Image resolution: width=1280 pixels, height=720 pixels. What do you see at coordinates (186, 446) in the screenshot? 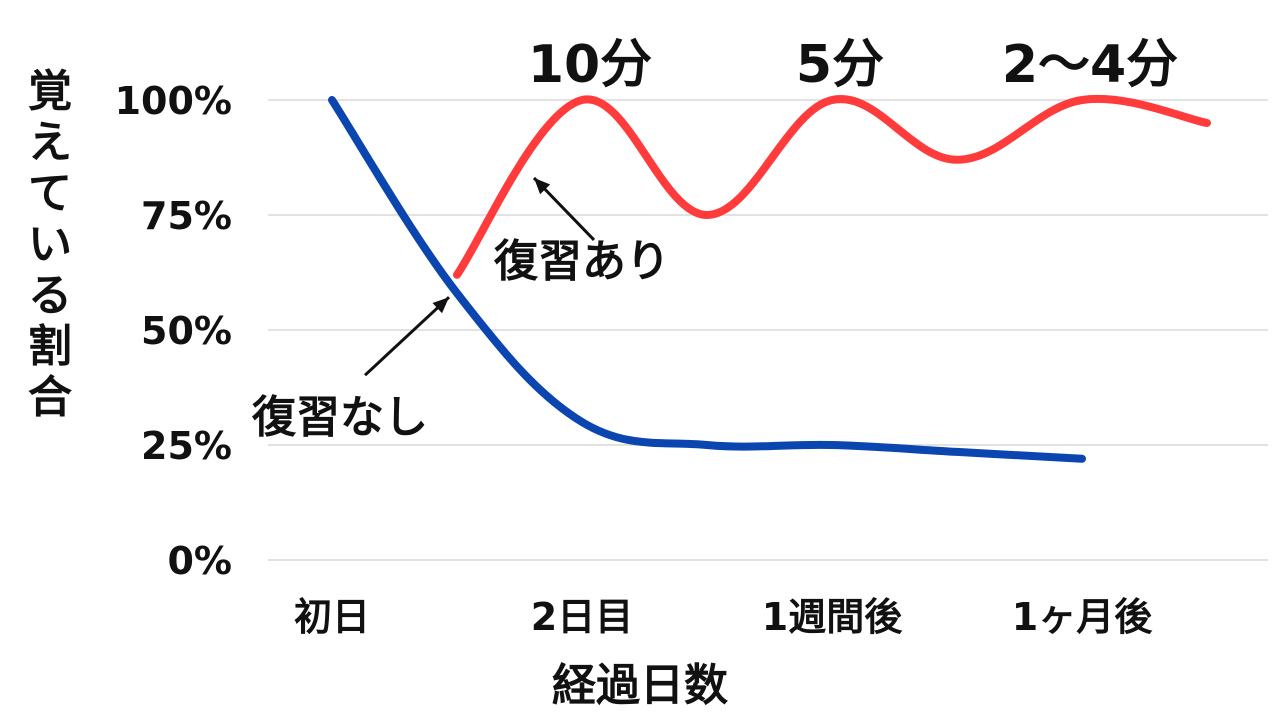
I see `y-tick-label: 25%` at bounding box center [186, 446].